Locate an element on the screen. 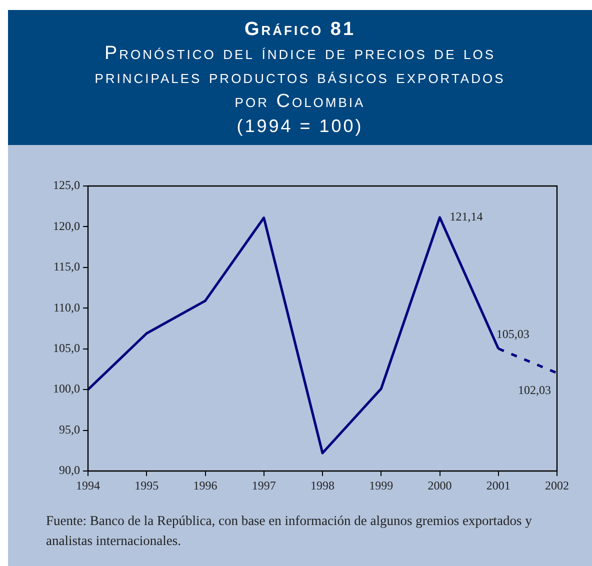  y-tick-label: 90,0 is located at coordinates (69, 470).